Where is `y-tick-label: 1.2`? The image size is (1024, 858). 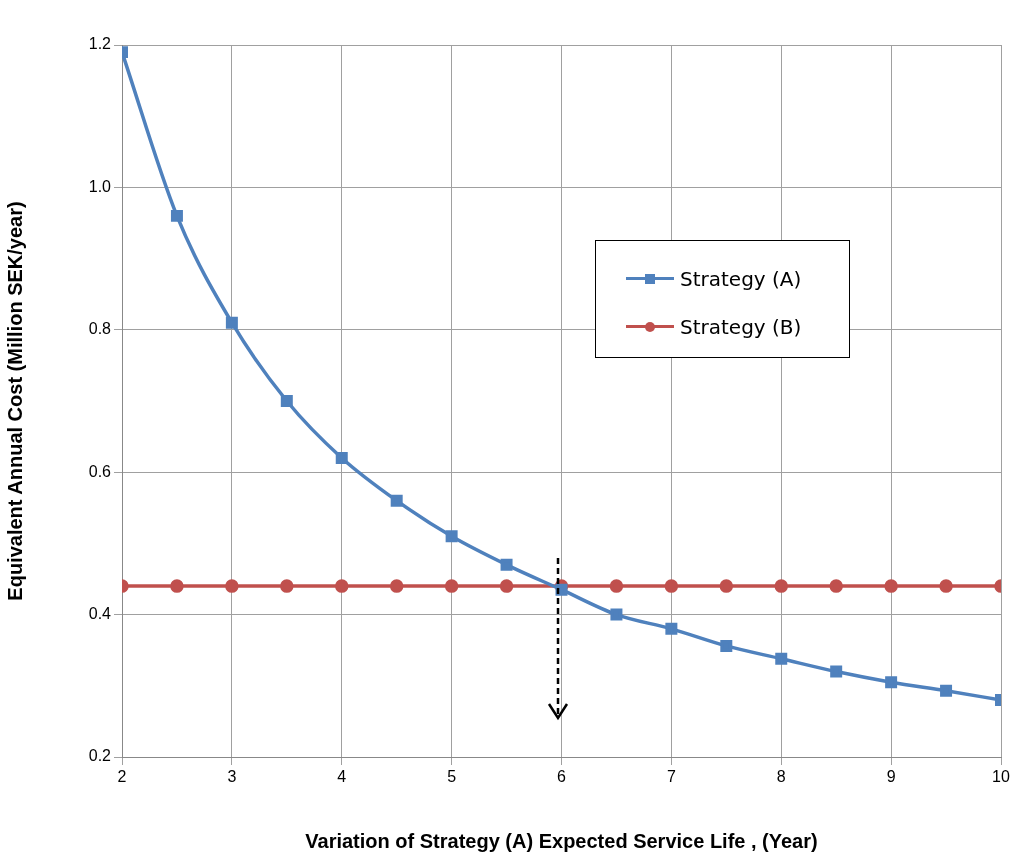 y-tick-label: 1.2 is located at coordinates (100, 44).